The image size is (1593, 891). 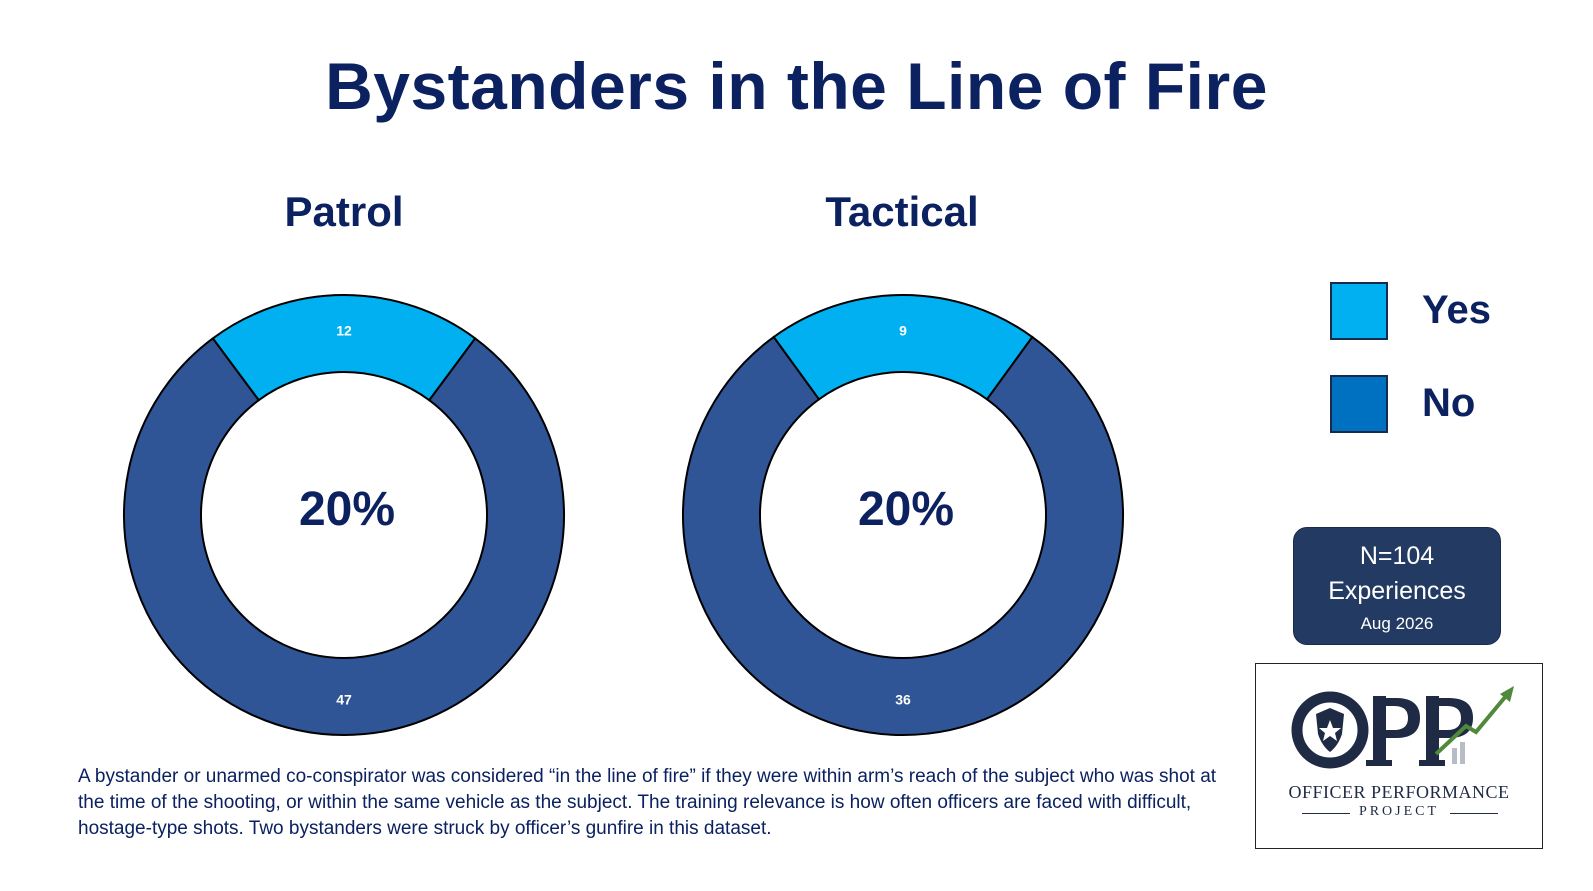 What do you see at coordinates (903, 347) in the screenshot?
I see `slice-tactical-yes` at bounding box center [903, 347].